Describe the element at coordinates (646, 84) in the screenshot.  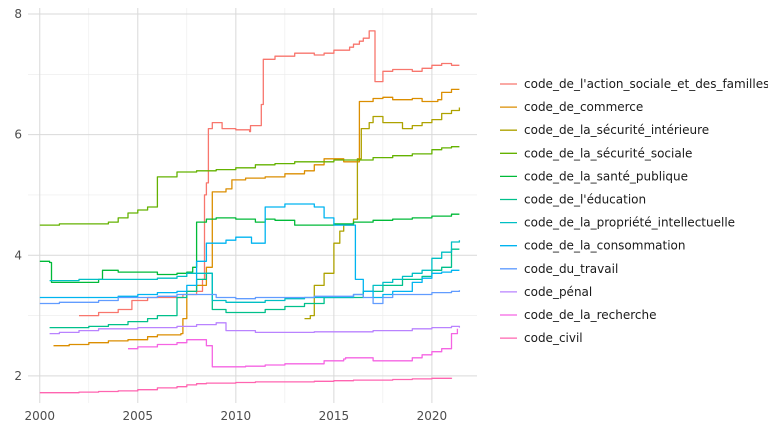
I see `legend-label: code_de_l'action_sociale_et_des_familles` at that location.